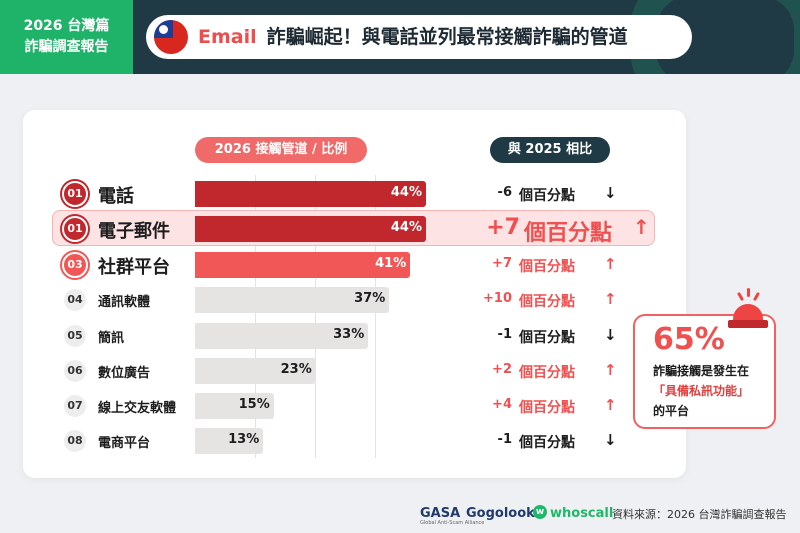 This screenshot has width=800, height=533. I want to click on category-label: 電子郵件, so click(134, 231).